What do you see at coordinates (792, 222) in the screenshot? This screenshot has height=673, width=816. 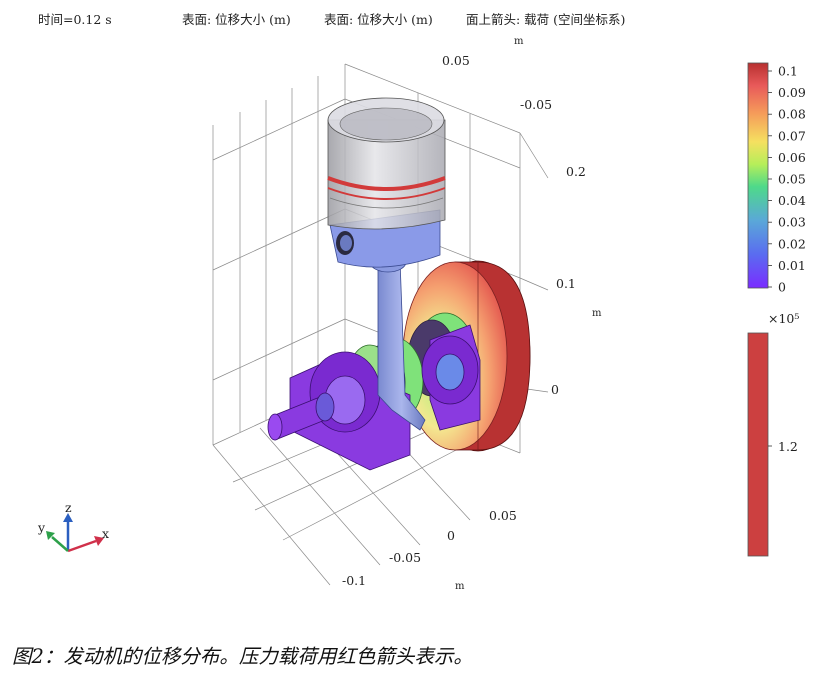 I see `colorbar-displacement-tick: 0.03` at bounding box center [792, 222].